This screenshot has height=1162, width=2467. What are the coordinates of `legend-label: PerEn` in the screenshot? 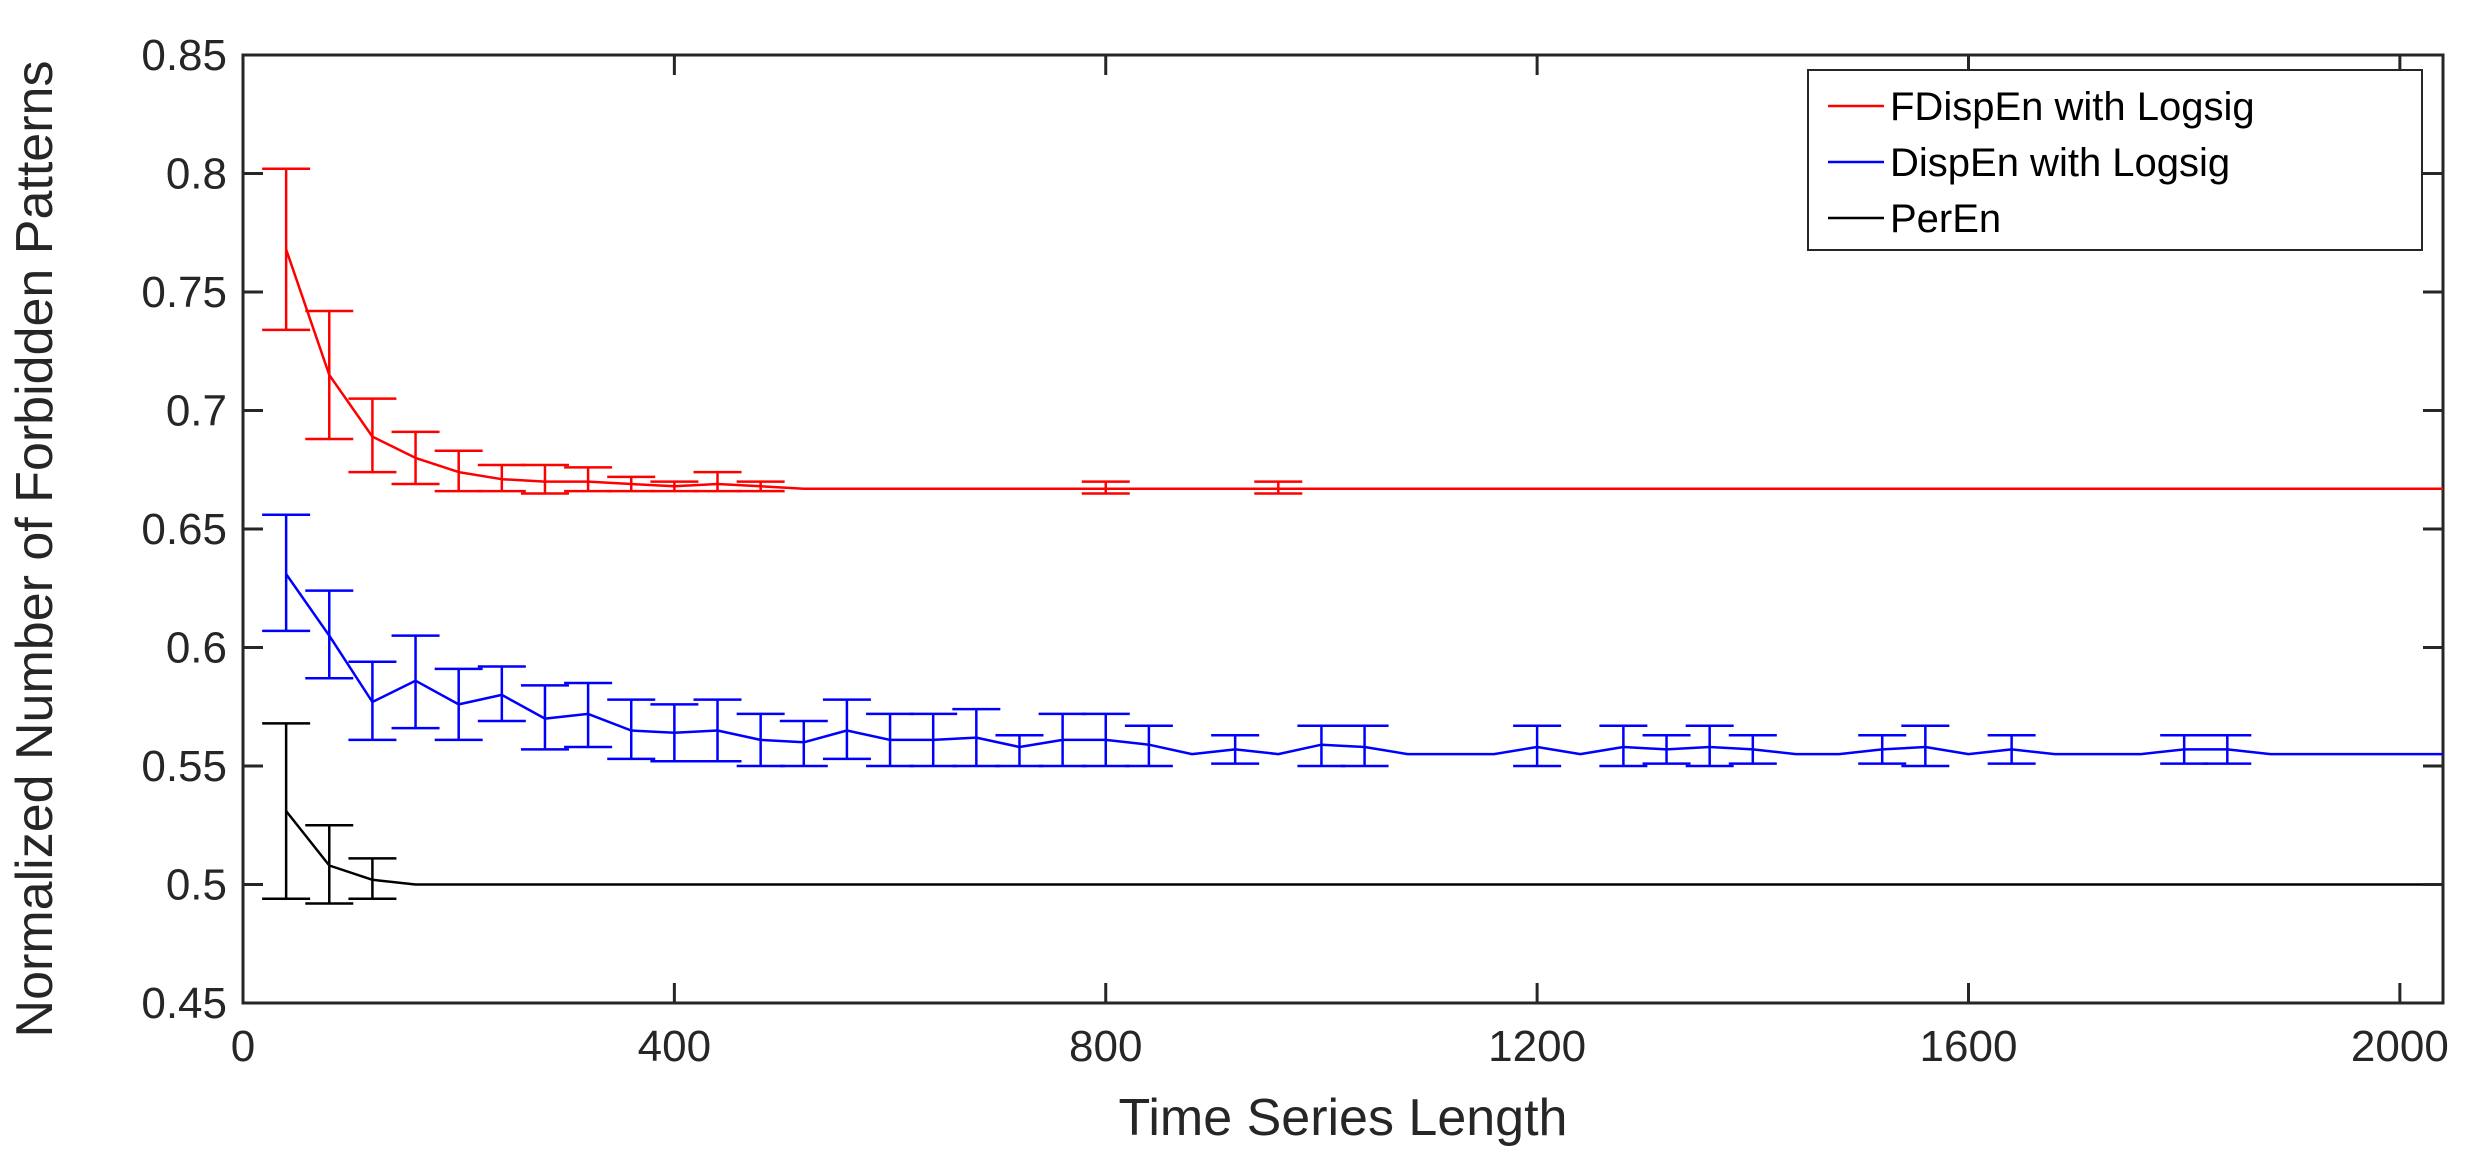 It's located at (1945, 219).